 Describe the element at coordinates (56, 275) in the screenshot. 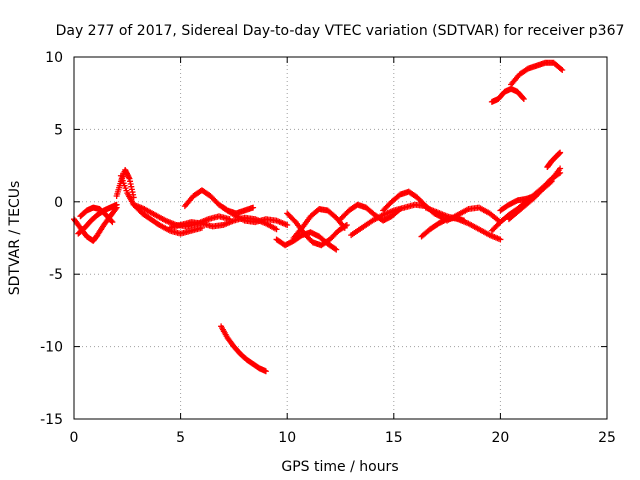

I see `y-tick-label: -5` at that location.